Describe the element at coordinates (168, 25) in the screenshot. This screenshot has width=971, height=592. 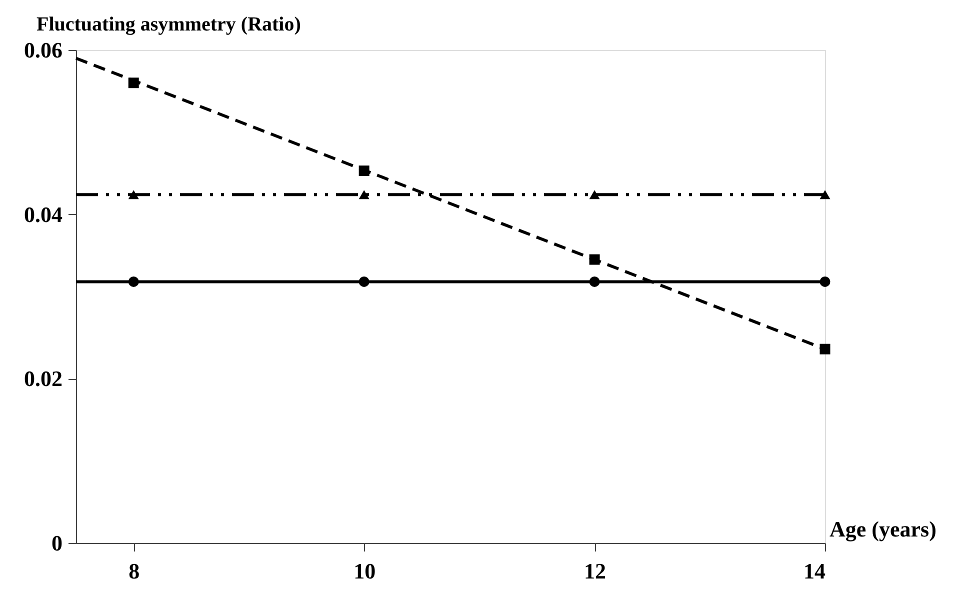
I see `y-axis-title: Fluctuating asymmetry (Ratio)` at that location.